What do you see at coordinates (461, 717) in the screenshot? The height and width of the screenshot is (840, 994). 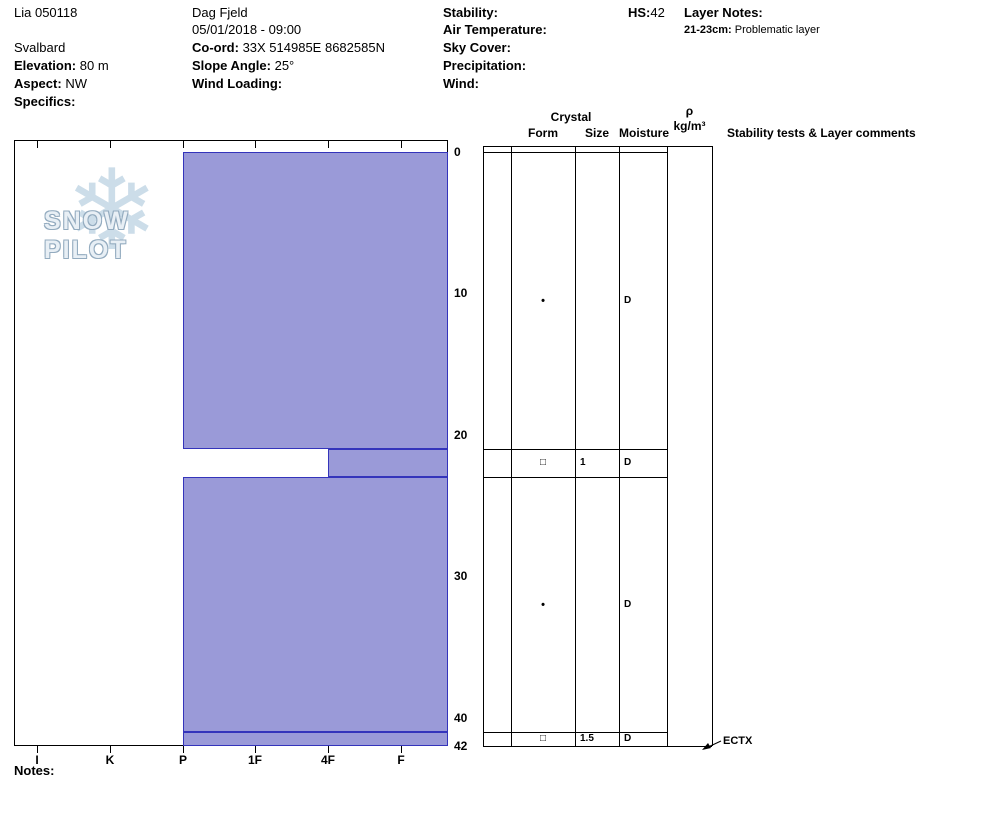 I see `depth-axis-label: 40` at bounding box center [461, 717].